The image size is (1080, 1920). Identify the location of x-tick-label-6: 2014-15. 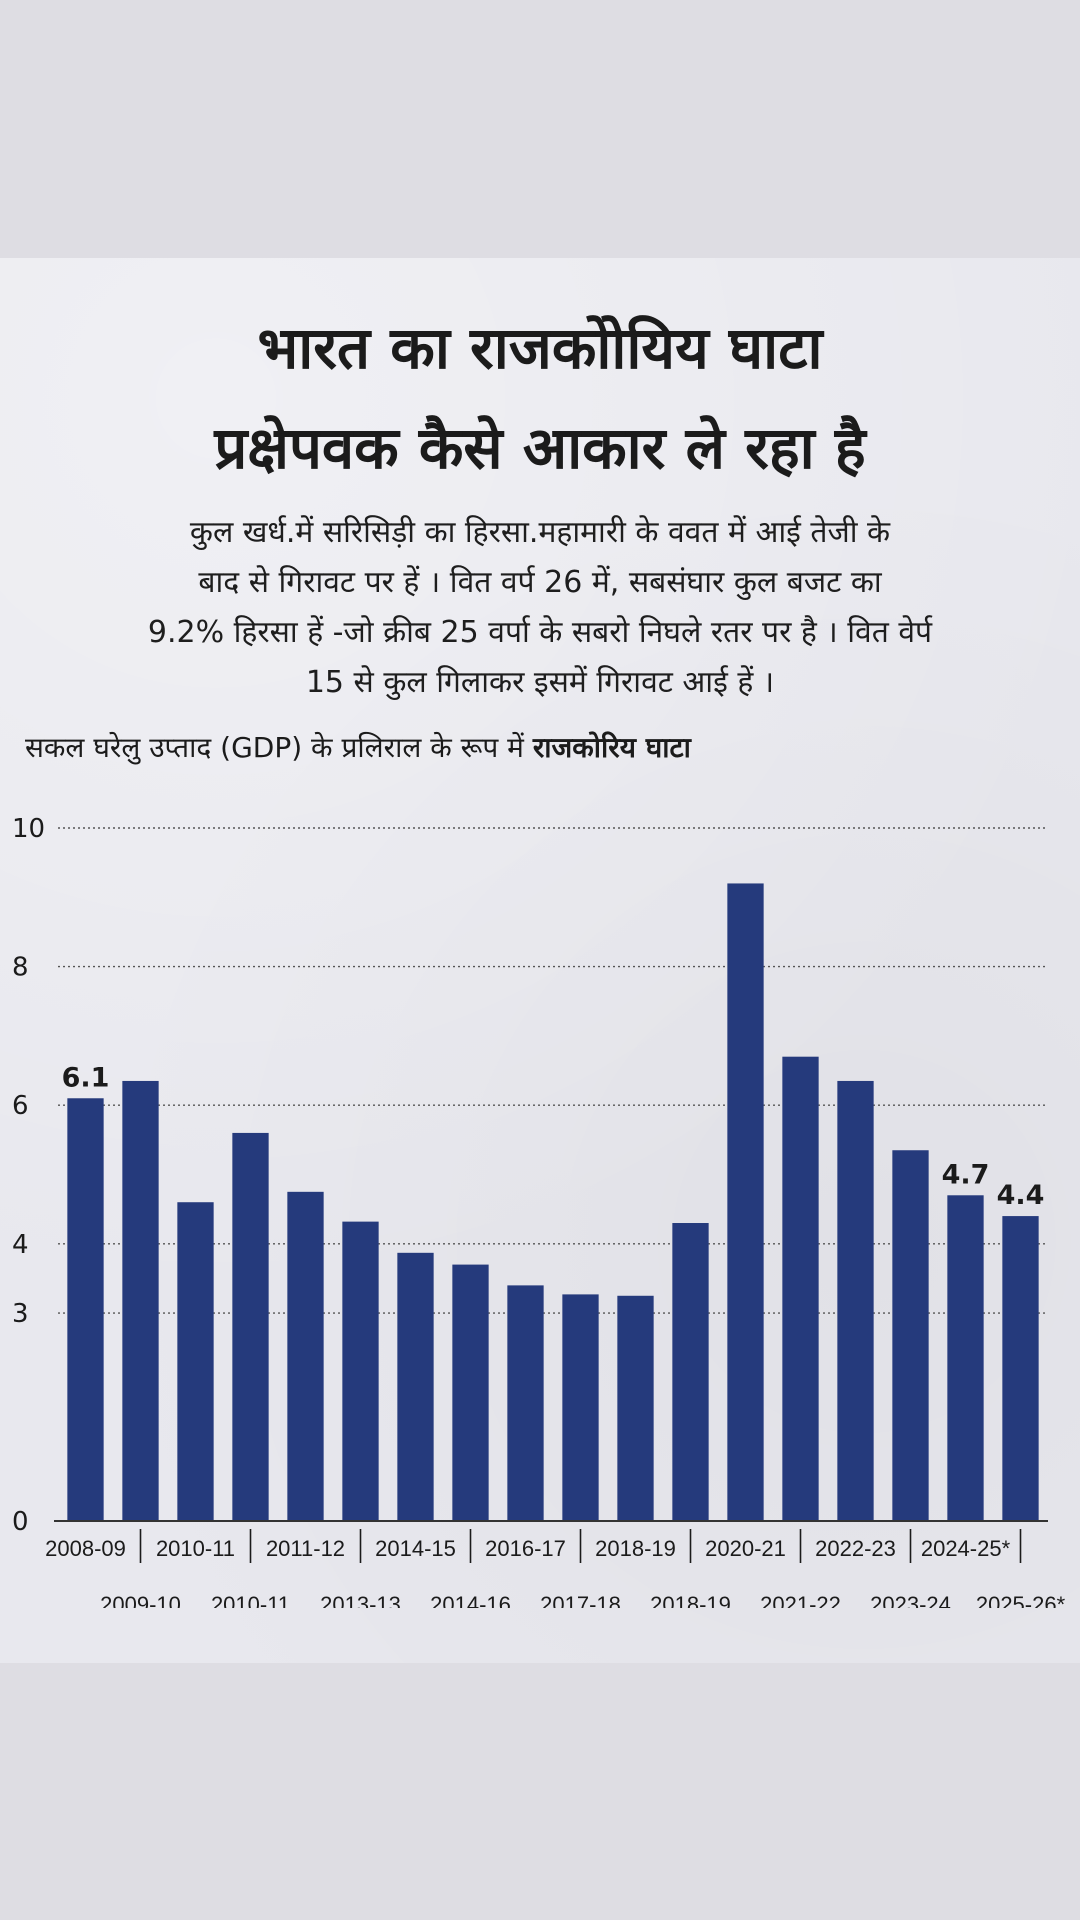
(415, 1548).